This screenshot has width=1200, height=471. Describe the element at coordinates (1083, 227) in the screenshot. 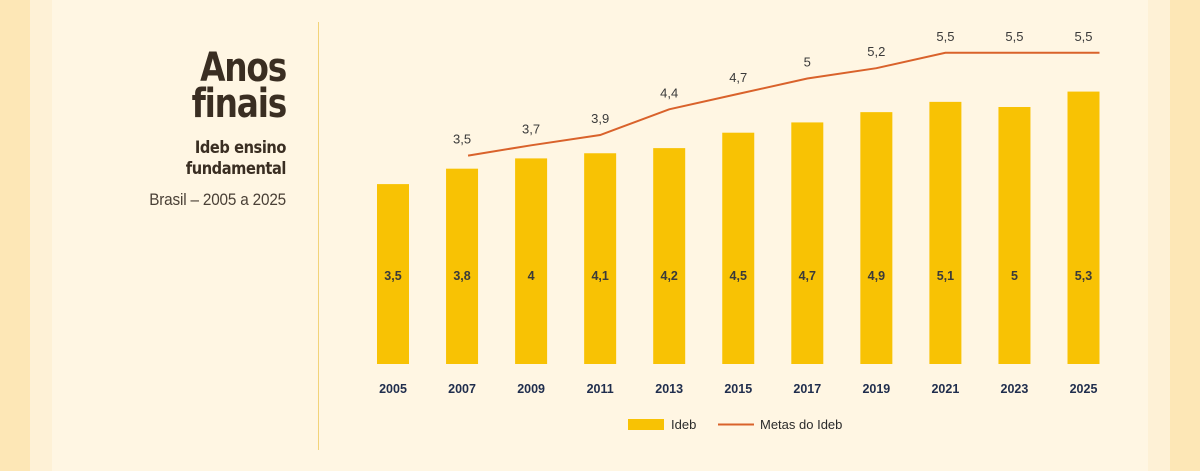

I see `bar-2025` at that location.